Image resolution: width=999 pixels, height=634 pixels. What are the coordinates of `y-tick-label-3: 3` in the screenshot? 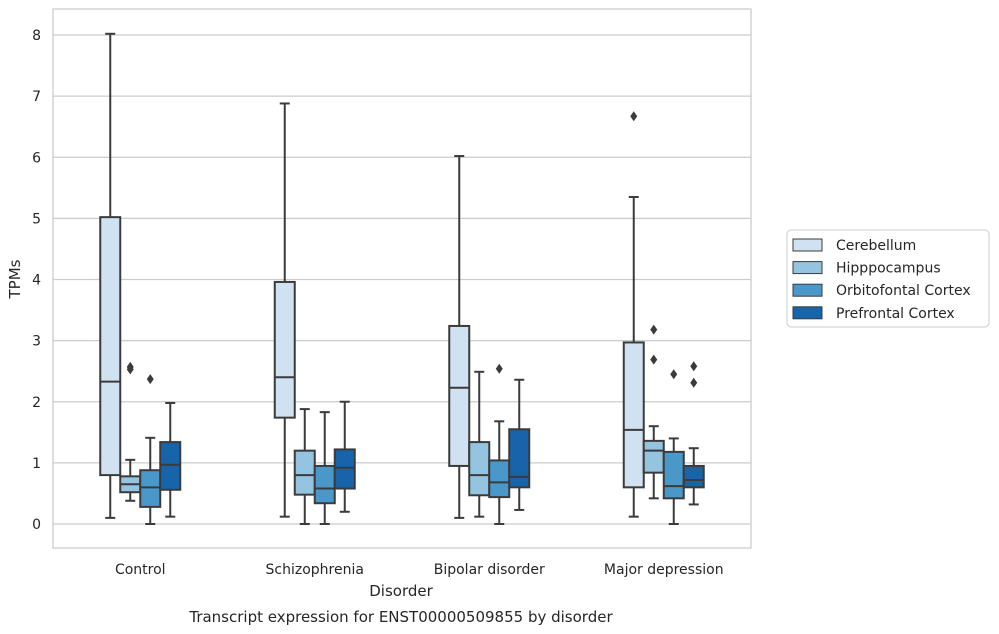 It's located at (36, 342).